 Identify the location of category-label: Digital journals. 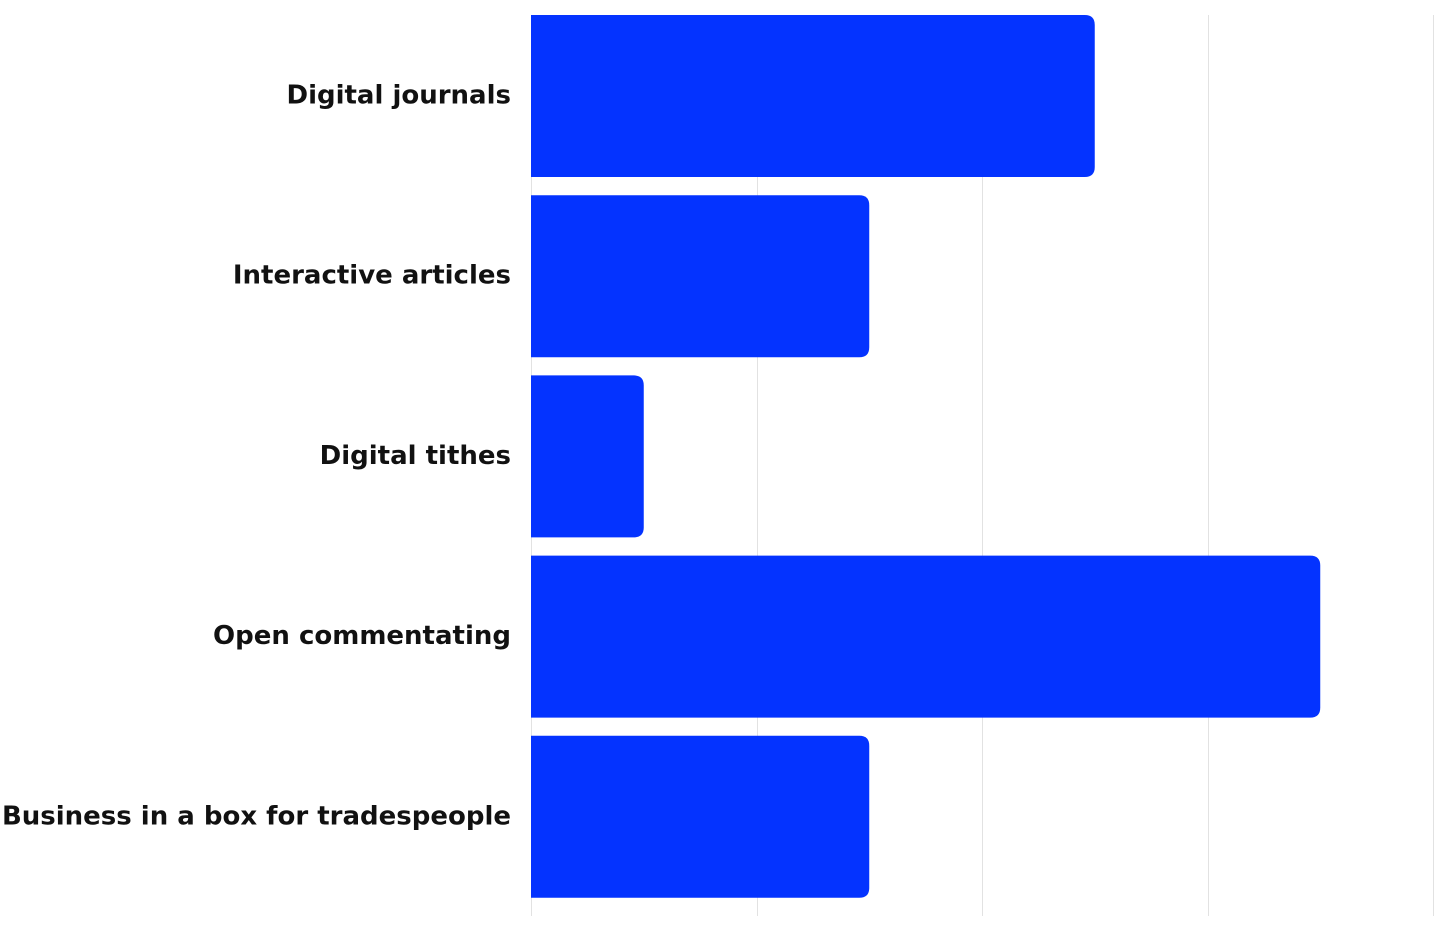
(398, 96).